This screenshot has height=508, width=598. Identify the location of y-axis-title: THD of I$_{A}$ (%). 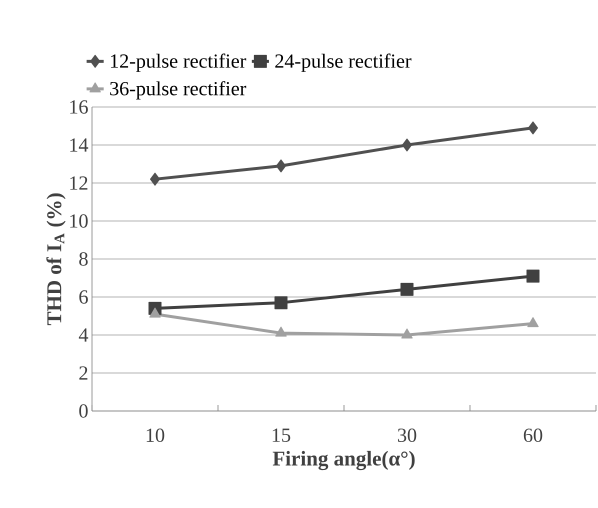
(56, 259).